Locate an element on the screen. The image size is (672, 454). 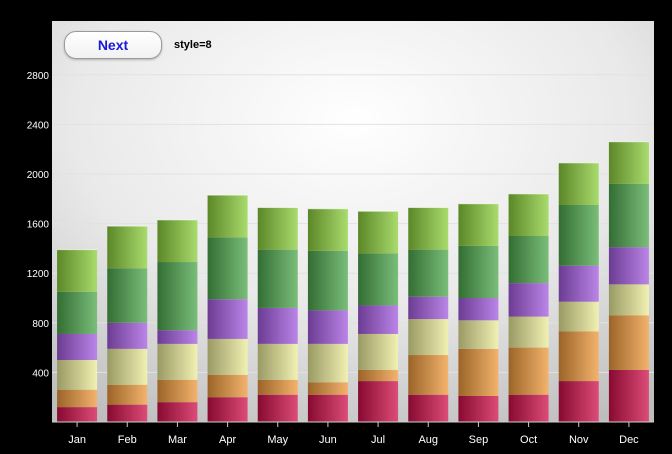
bar-stack-aug is located at coordinates (428, 314).